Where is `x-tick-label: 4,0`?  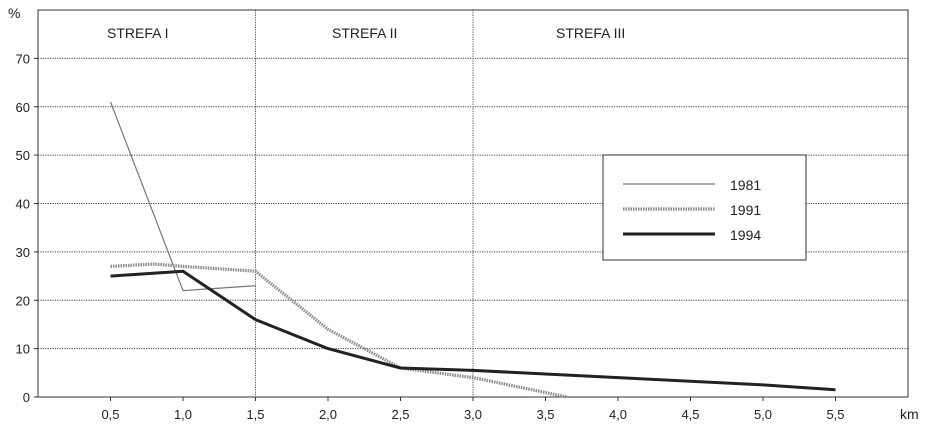 x-tick-label: 4,0 is located at coordinates (618, 414).